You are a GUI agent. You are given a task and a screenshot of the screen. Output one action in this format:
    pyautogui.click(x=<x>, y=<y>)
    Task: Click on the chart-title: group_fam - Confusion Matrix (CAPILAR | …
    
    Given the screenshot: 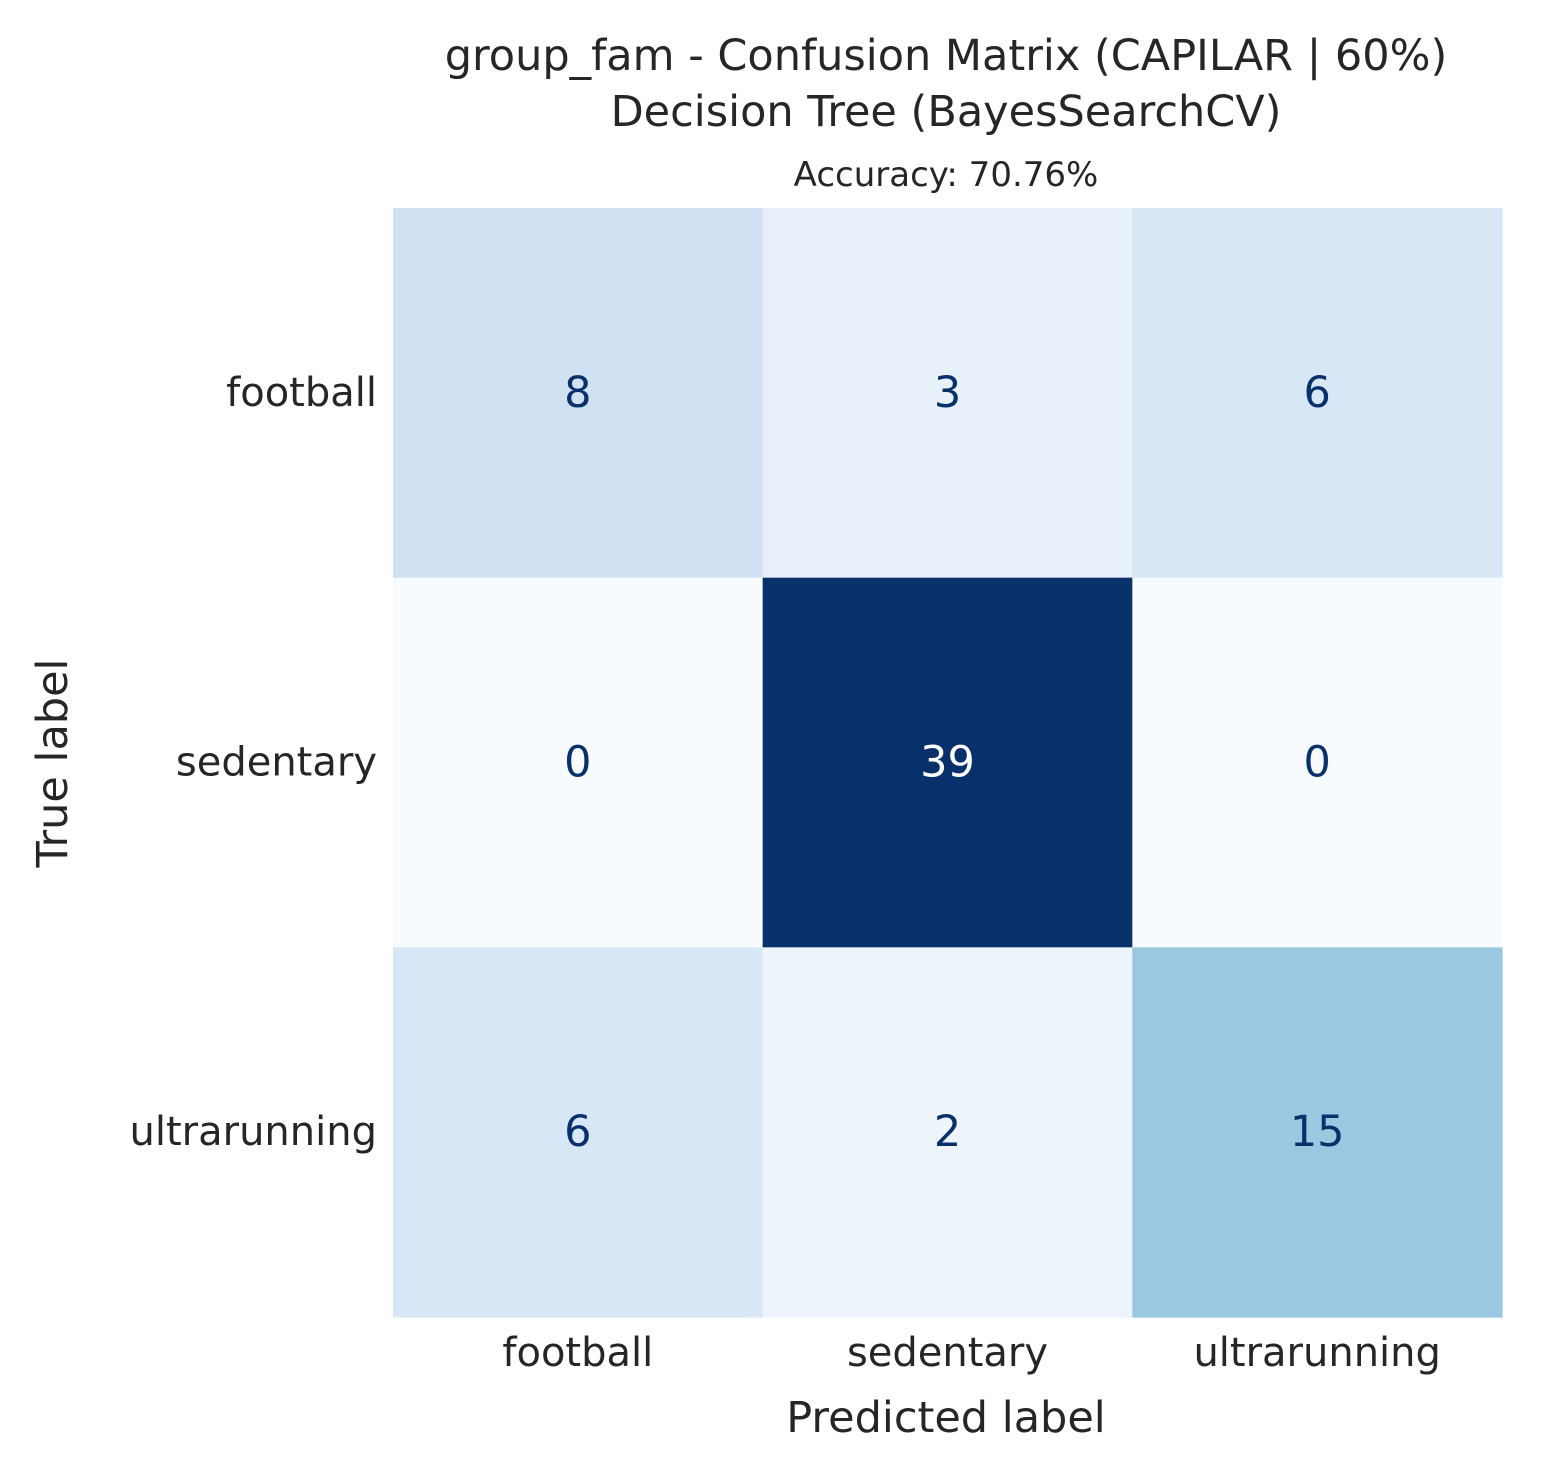 What is the action you would take?
    pyautogui.click(x=946, y=56)
    